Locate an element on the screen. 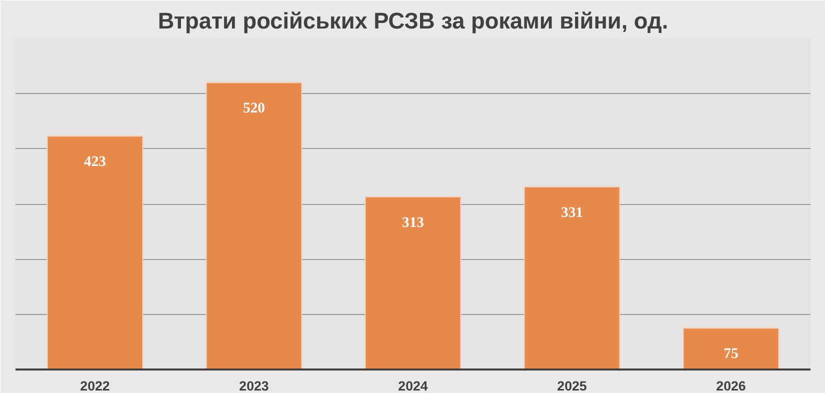 The width and height of the screenshot is (825, 393). chart-title: Втрати російських РСЗВ за роками війни, од. is located at coordinates (413, 21).